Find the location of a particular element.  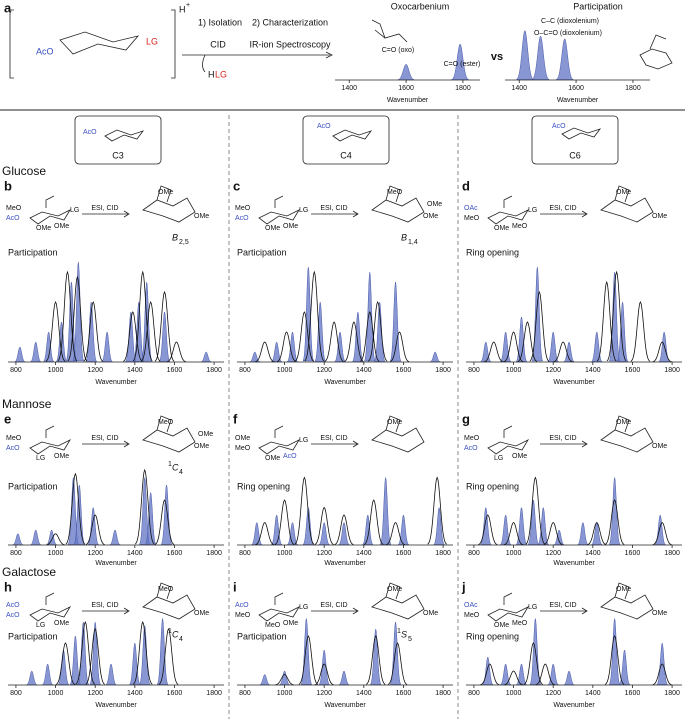

conformer: C is located at coordinates (175, 634).